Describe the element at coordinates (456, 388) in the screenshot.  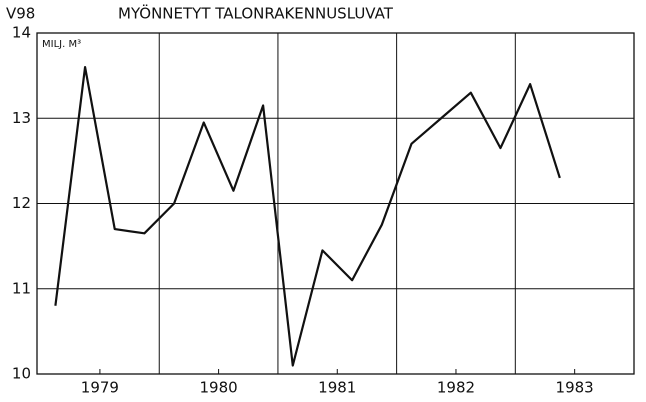
I see `x-tick-label: 1982` at that location.